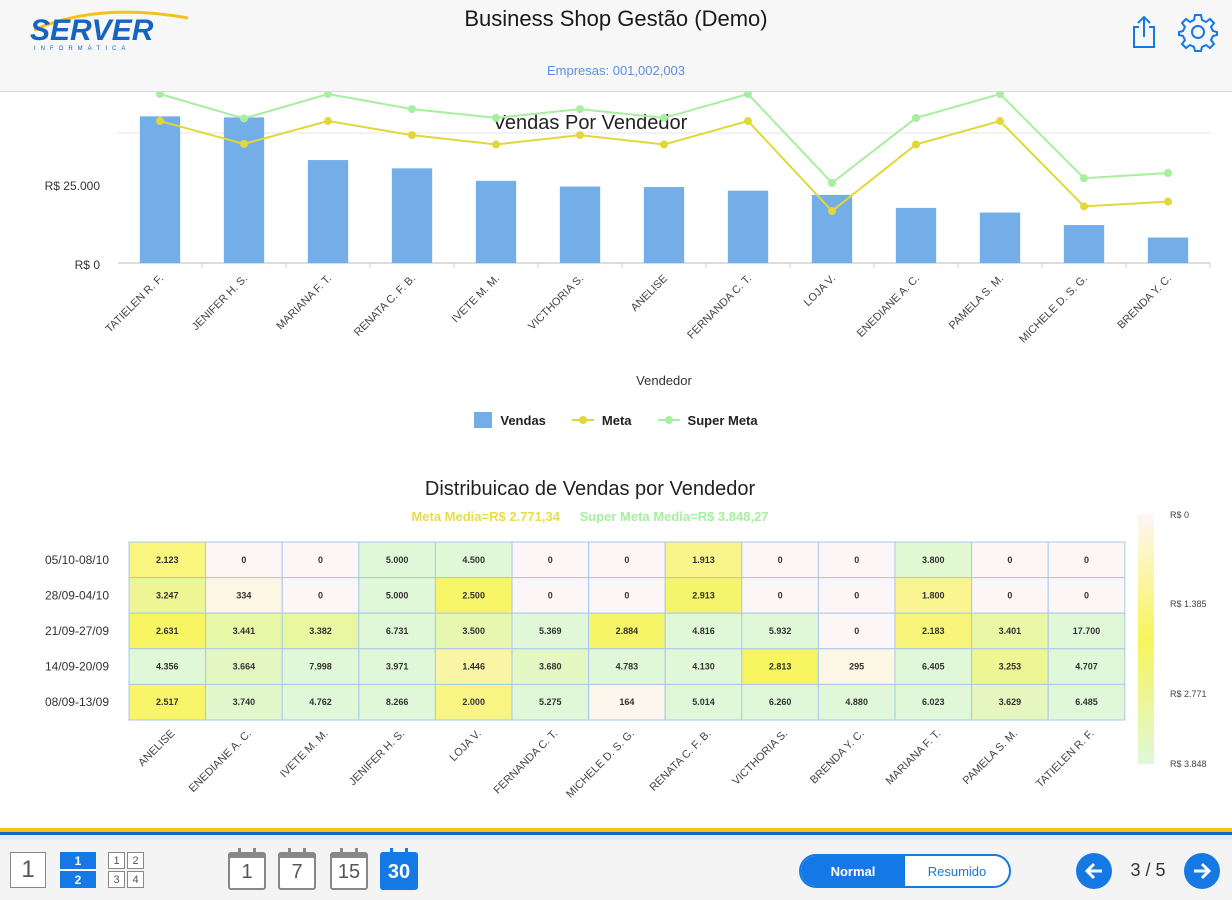 The width and height of the screenshot is (1232, 900). Describe the element at coordinates (510, 420) in the screenshot. I see `legend-item-vendas: Vendas` at that location.